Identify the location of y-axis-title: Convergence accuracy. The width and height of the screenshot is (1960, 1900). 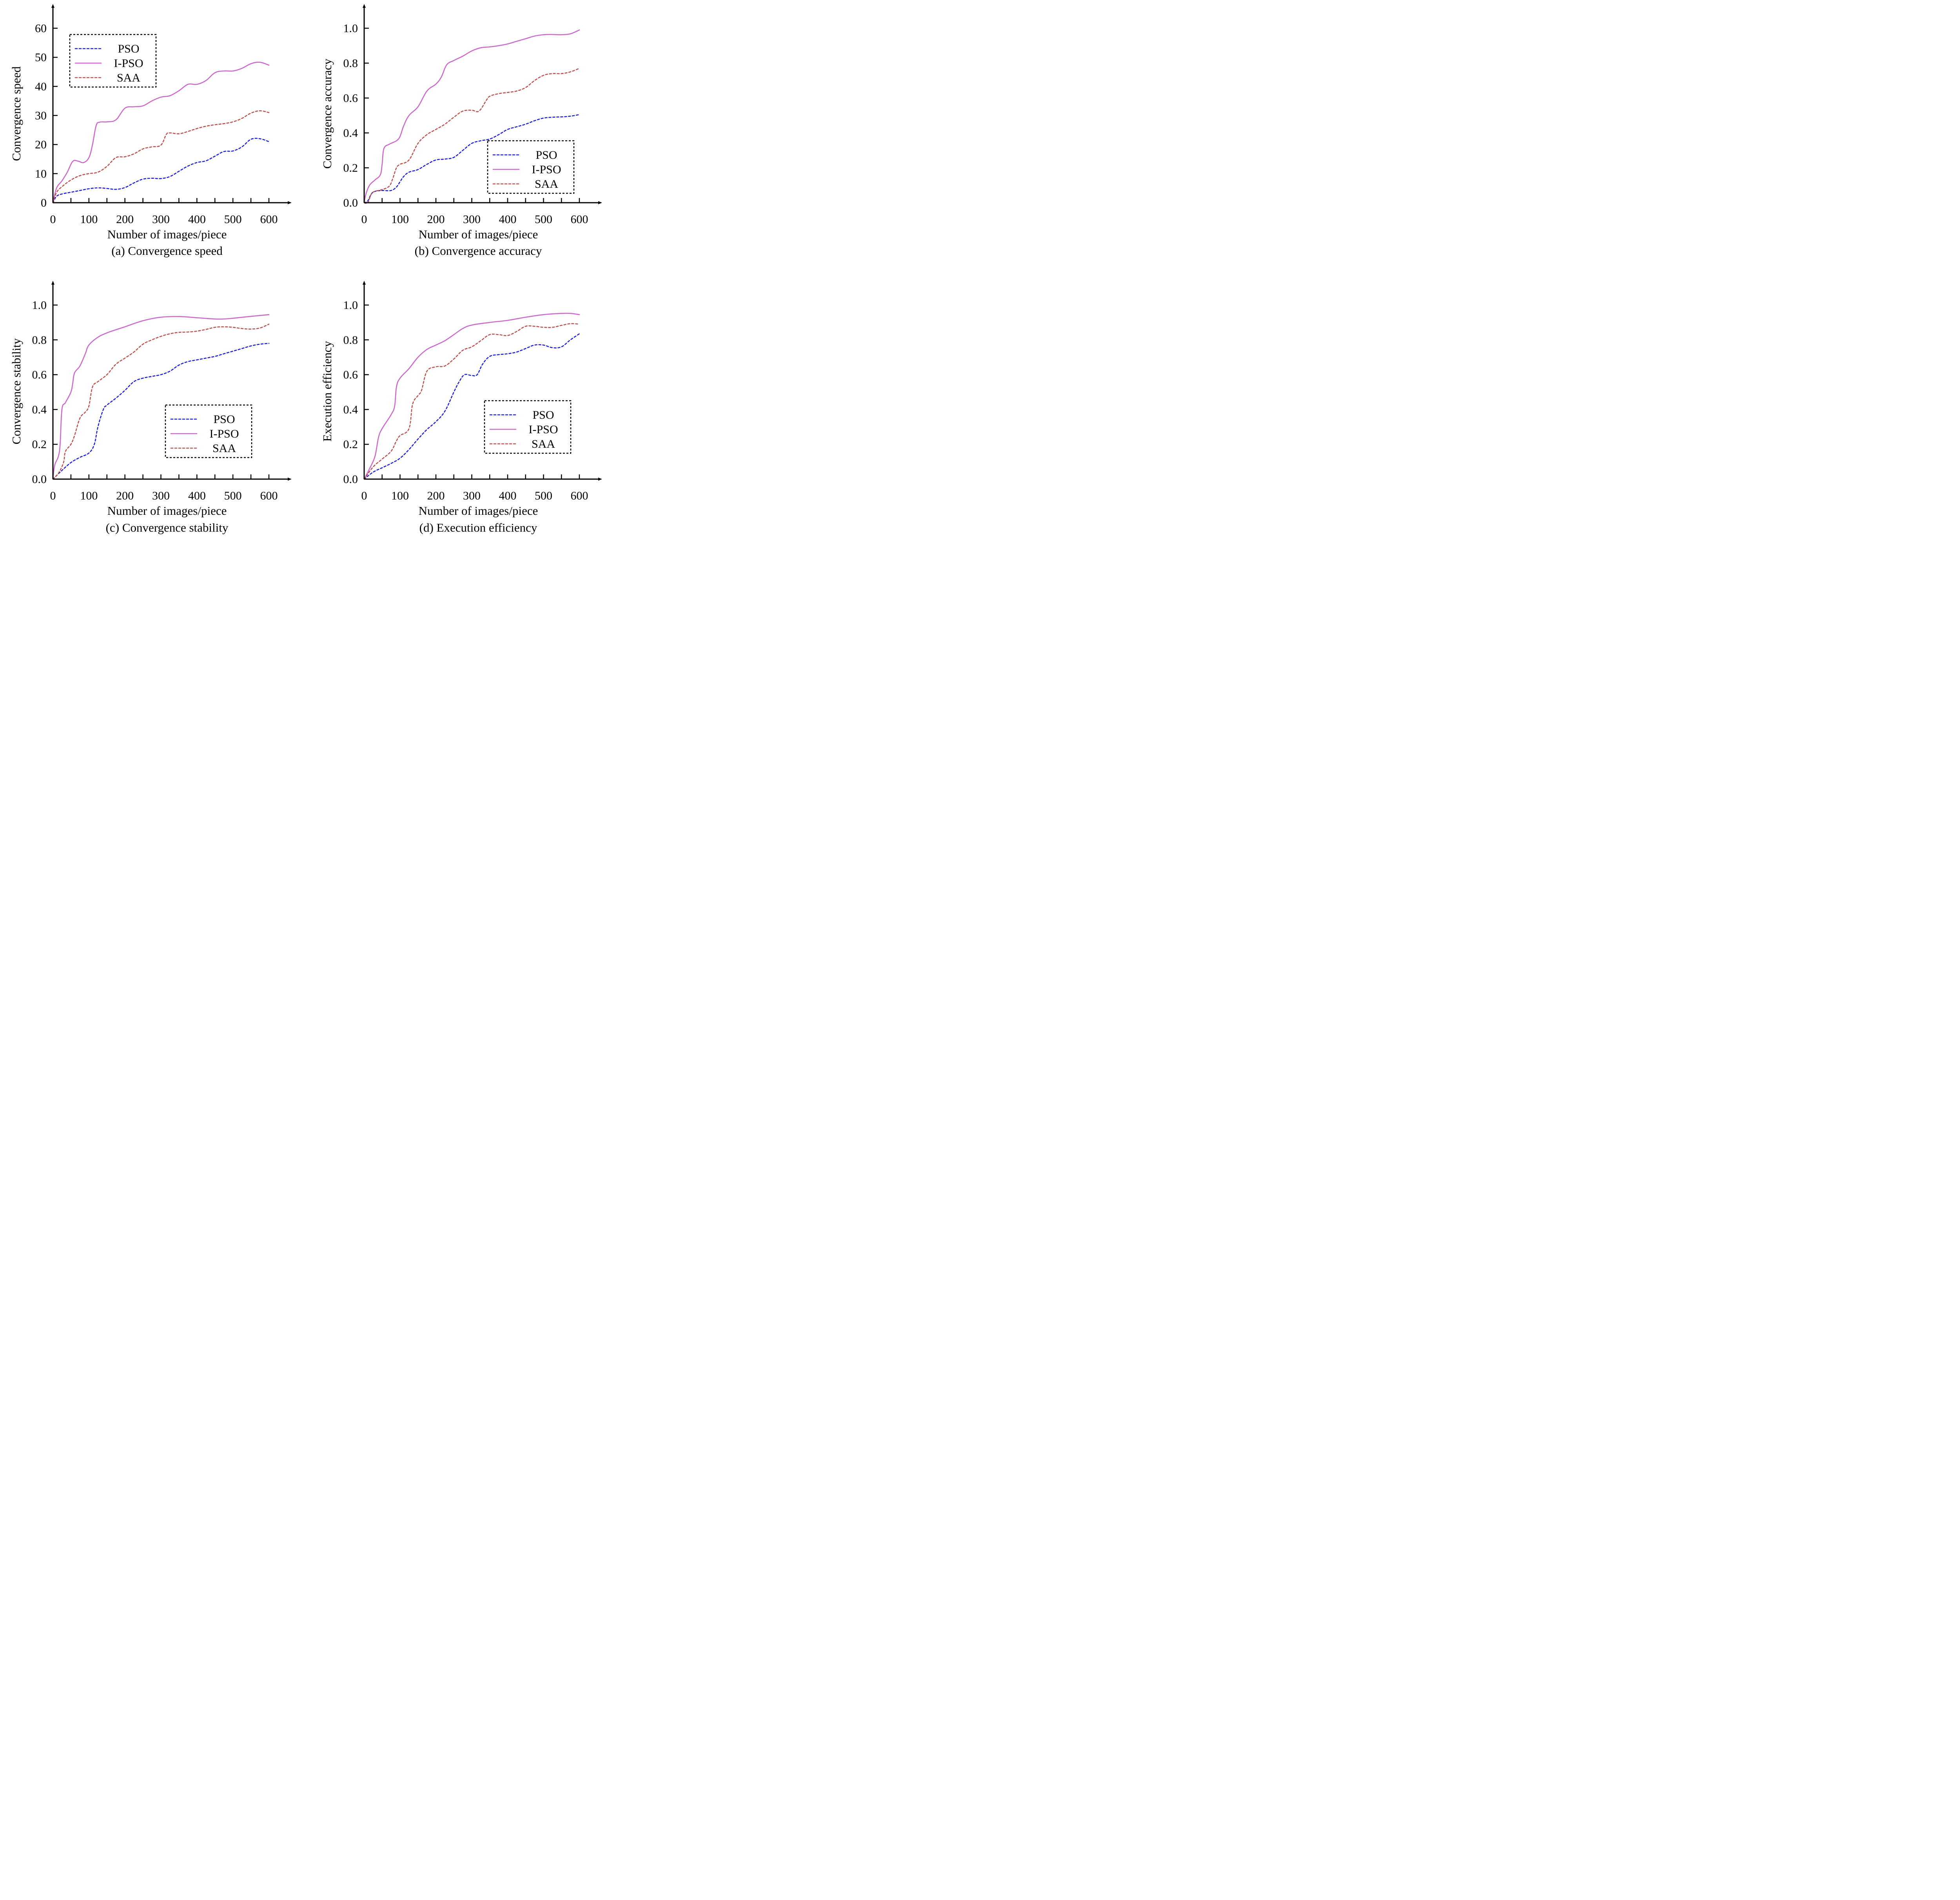
(327, 114).